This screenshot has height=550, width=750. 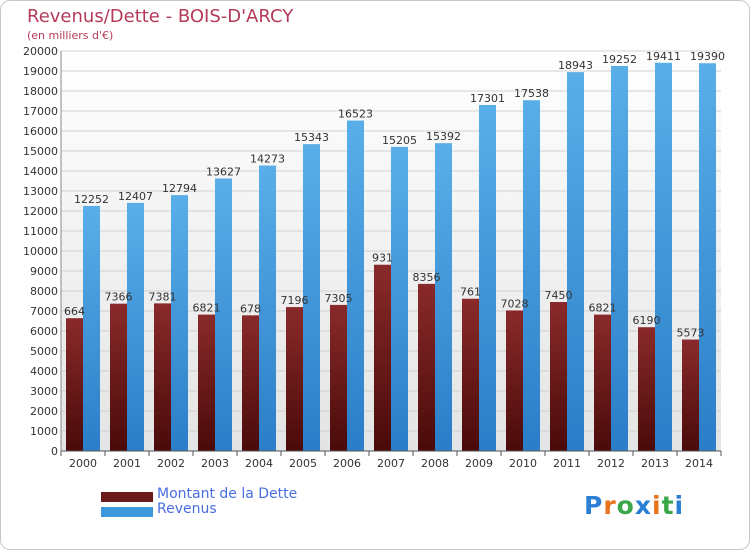 I want to click on y-tick-label: 17000, so click(x=40, y=111).